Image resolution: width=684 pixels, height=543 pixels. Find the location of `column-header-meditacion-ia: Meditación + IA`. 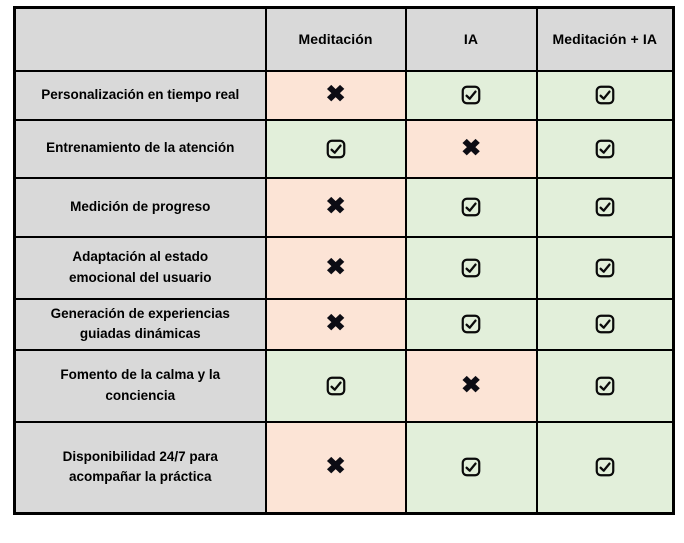

column-header-meditacion-ia: Meditación + IA is located at coordinates (605, 39).